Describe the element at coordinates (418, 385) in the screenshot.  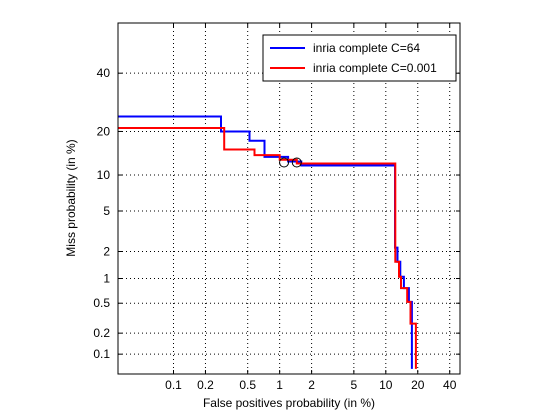
I see `x-tick-label: 20` at that location.